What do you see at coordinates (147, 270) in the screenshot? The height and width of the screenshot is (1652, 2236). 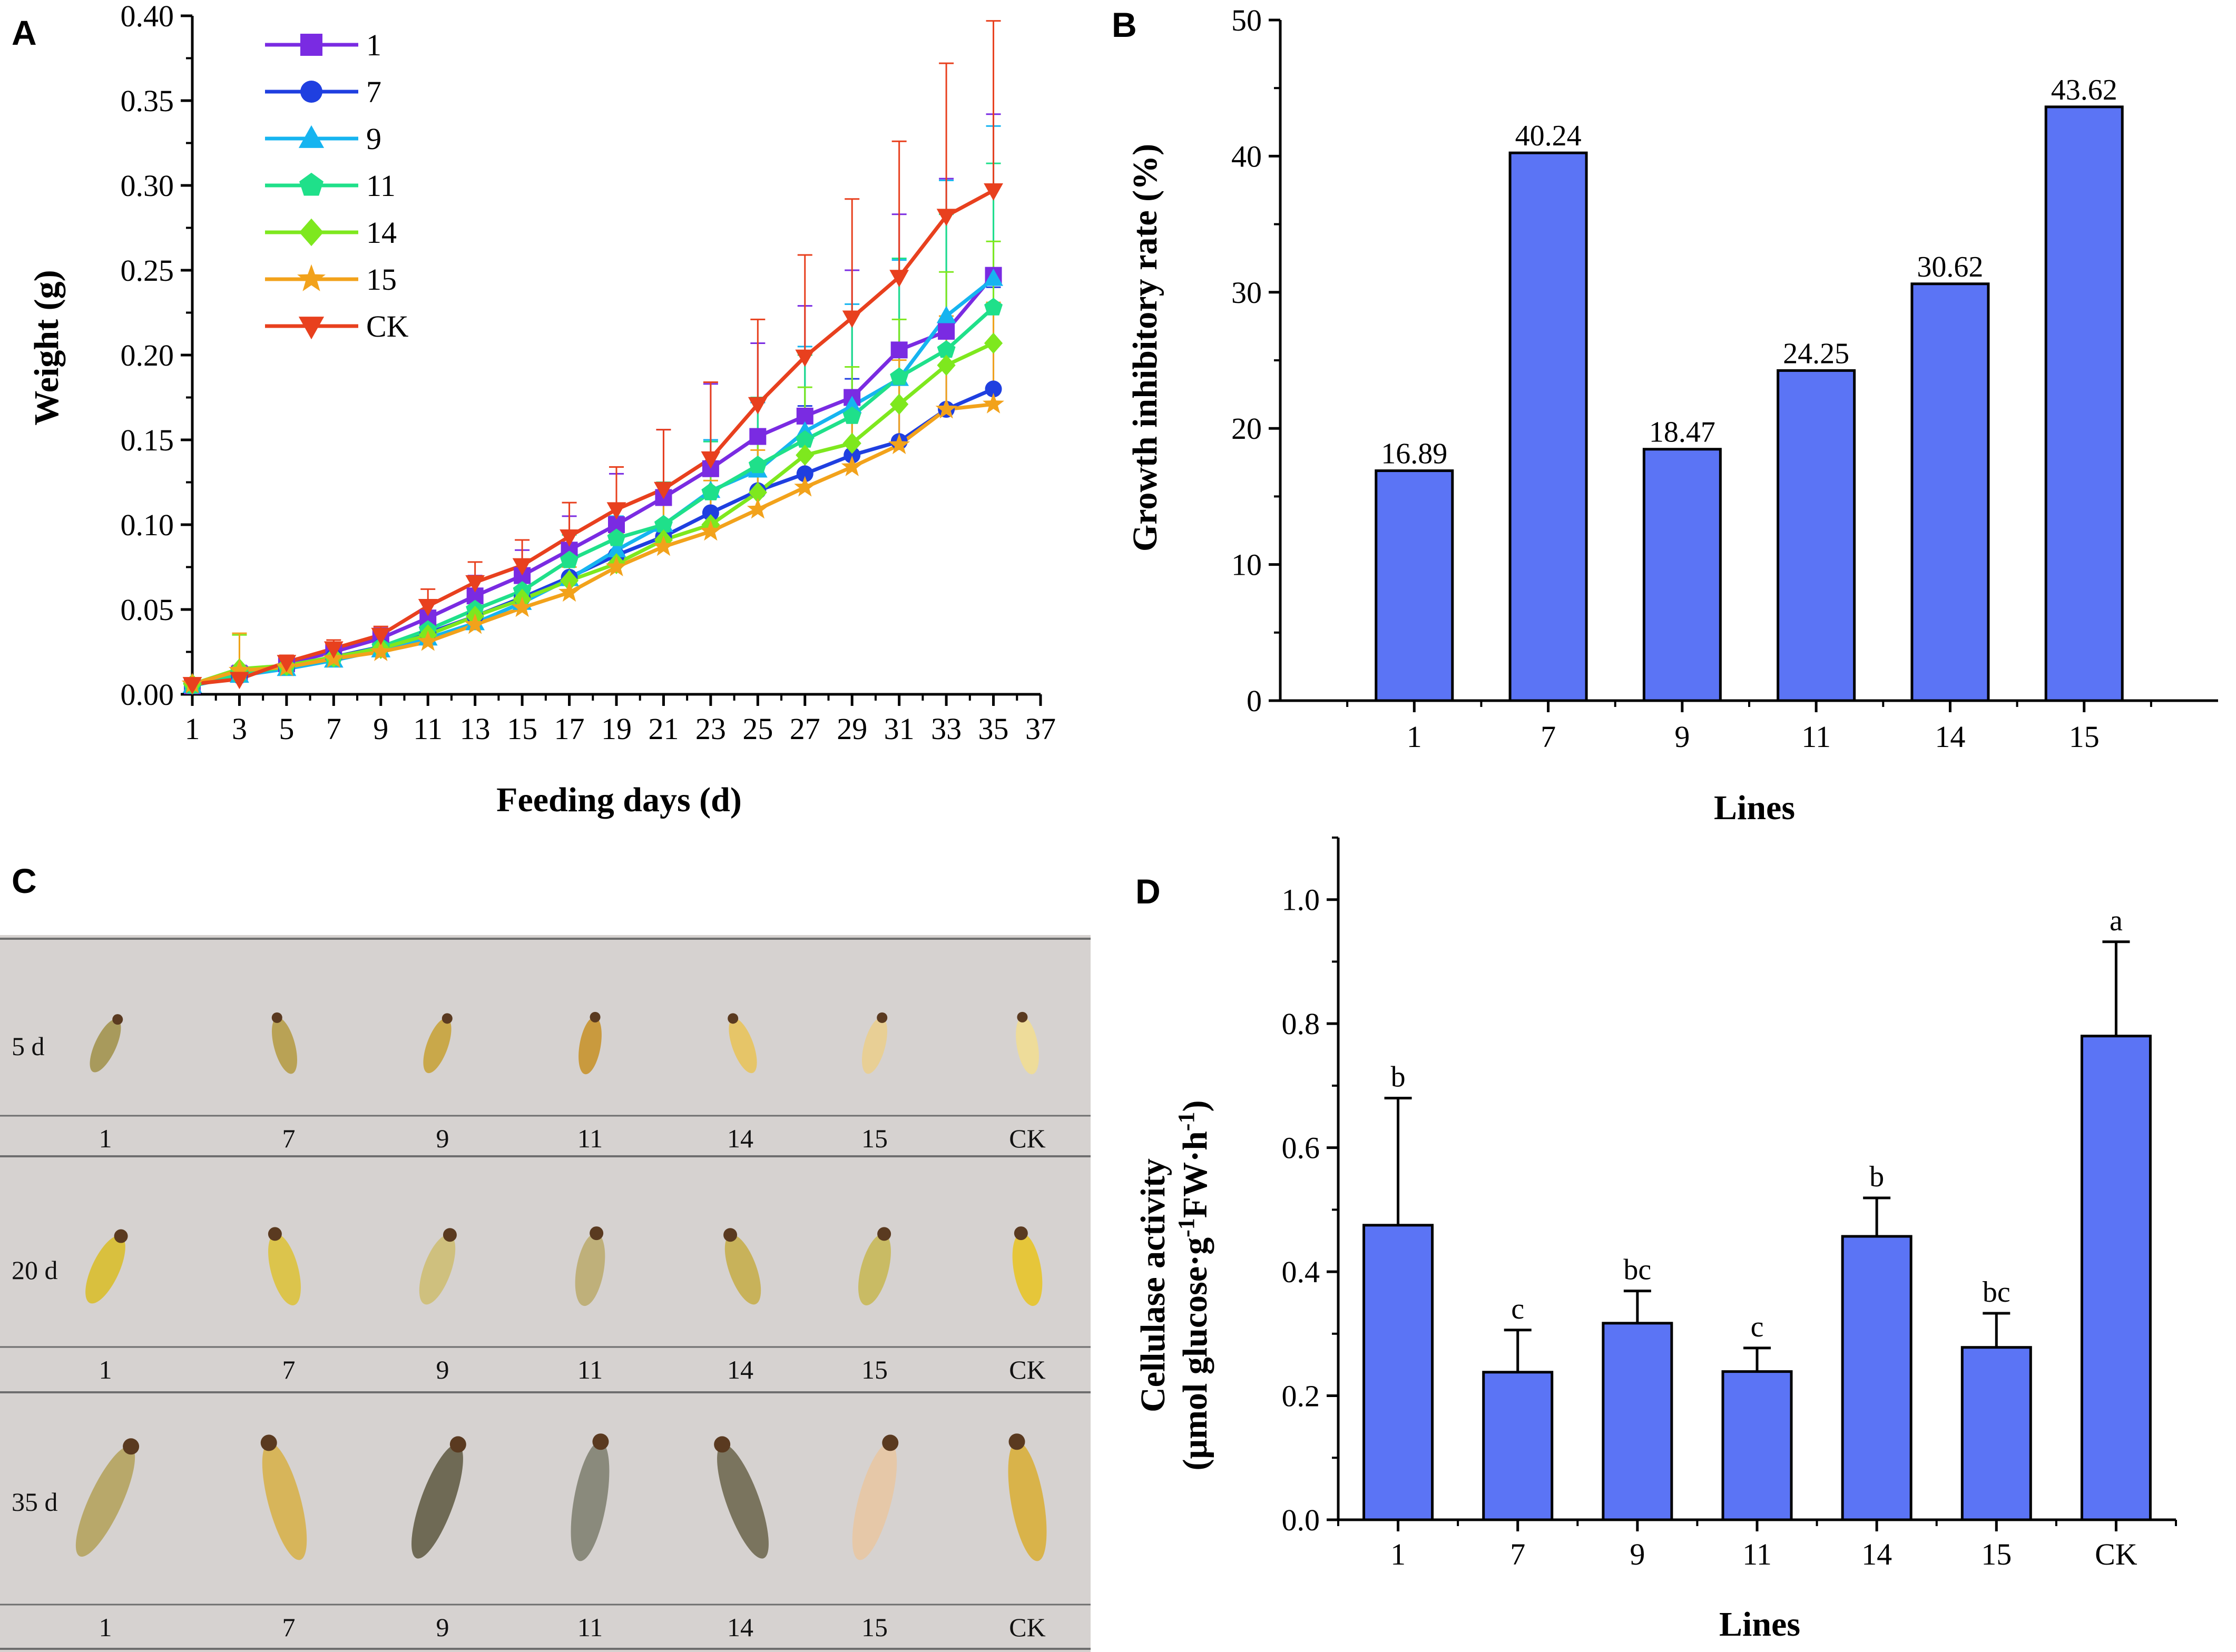 I see `chart-a-y-tick-label: 0.25` at bounding box center [147, 270].